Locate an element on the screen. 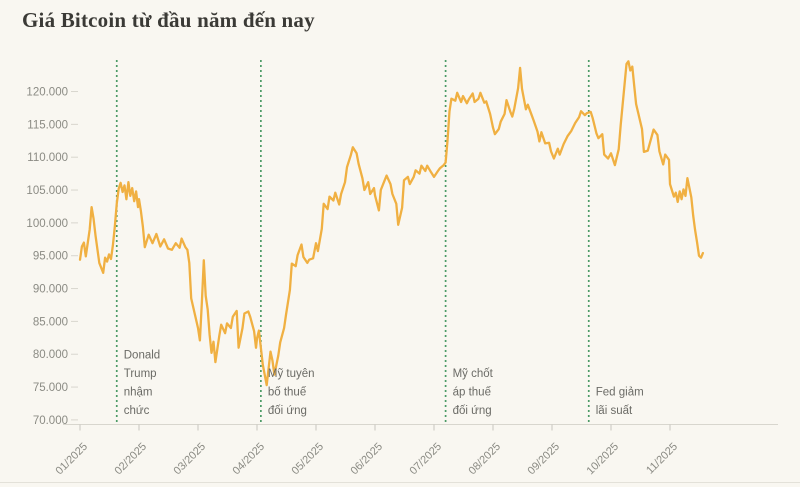 The width and height of the screenshot is (800, 487). svg-text: 09/2025 is located at coordinates (544, 459).